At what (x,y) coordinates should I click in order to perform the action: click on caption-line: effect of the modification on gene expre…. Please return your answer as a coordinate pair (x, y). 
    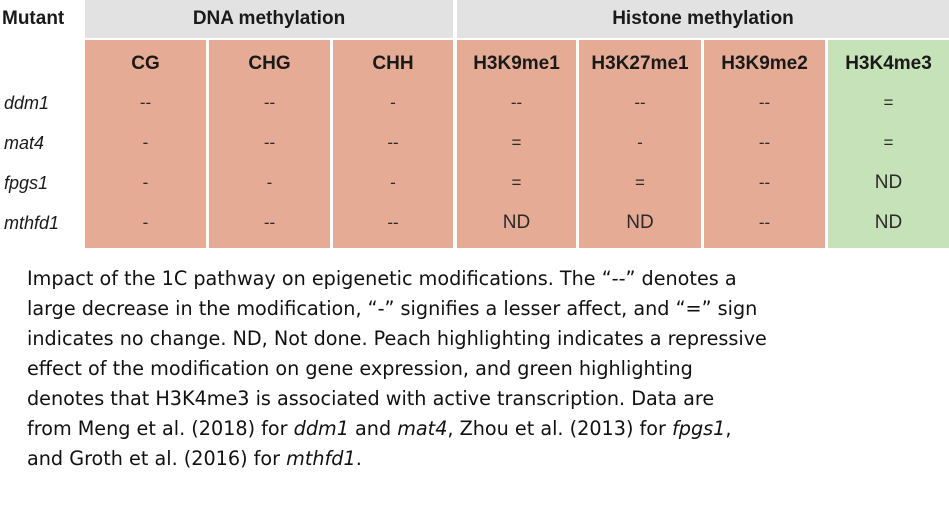
    Looking at the image, I should click on (360, 368).